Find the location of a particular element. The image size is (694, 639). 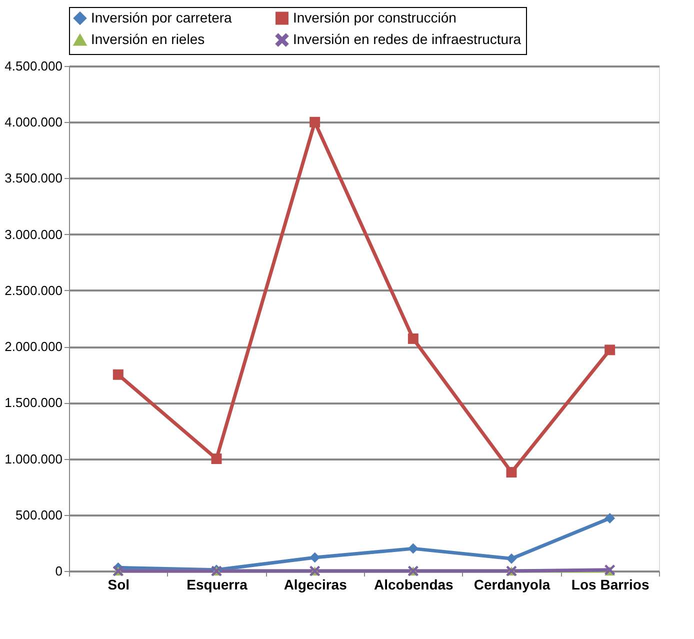

legend-label: Inversión por construcción is located at coordinates (374, 17).